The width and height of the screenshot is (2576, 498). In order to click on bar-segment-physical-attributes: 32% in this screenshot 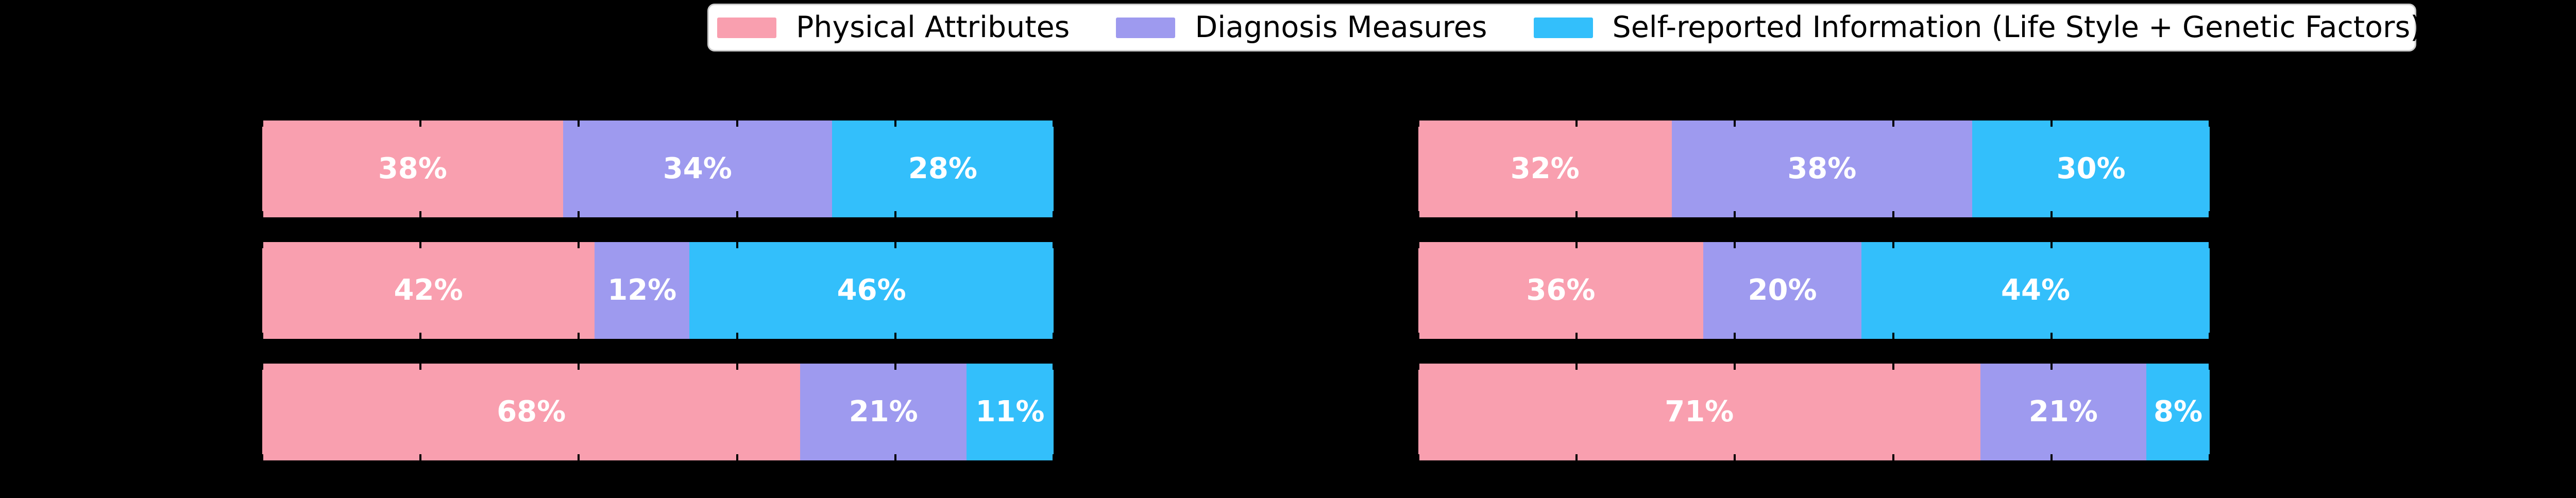, I will do `click(1545, 169)`.